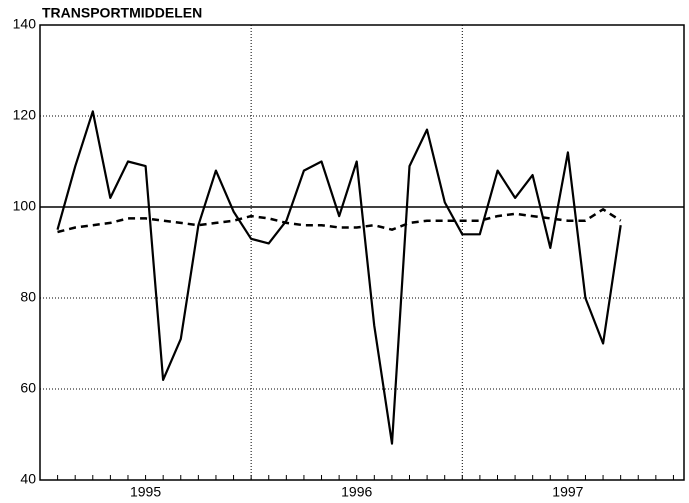 Image resolution: width=689 pixels, height=503 pixels. I want to click on x-tick-label: 1995, so click(145, 492).